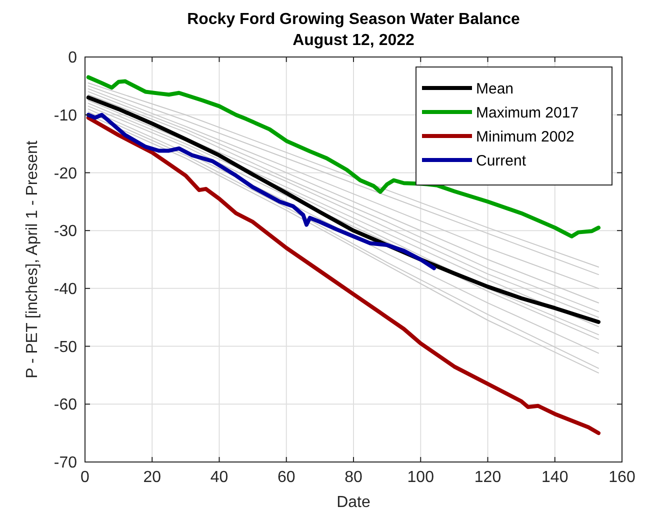 Image resolution: width=660 pixels, height=518 pixels. I want to click on x-tick-label: 60, so click(286, 477).